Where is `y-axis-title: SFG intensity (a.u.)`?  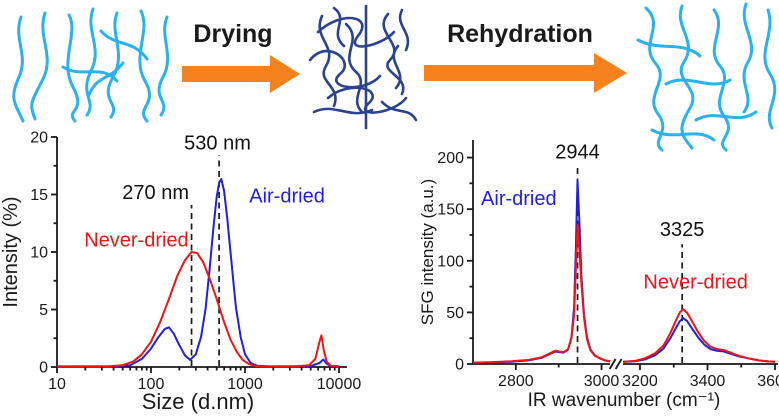 y-axis-title: SFG intensity (a.u.) is located at coordinates (428, 252).